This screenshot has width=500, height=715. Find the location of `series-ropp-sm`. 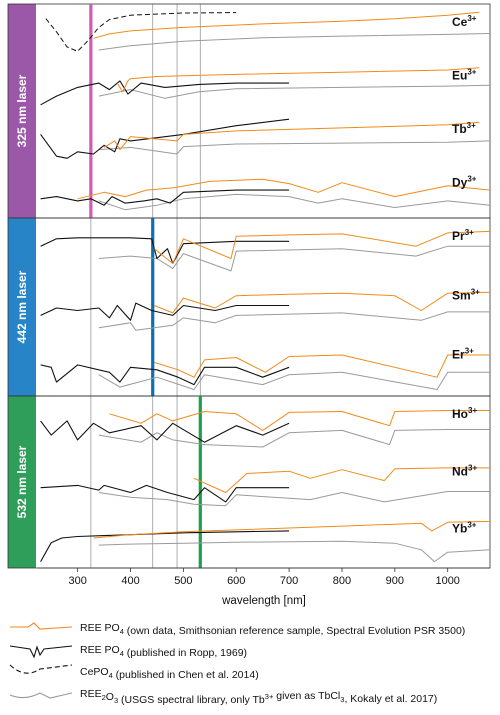

series-ropp-sm is located at coordinates (165, 311).